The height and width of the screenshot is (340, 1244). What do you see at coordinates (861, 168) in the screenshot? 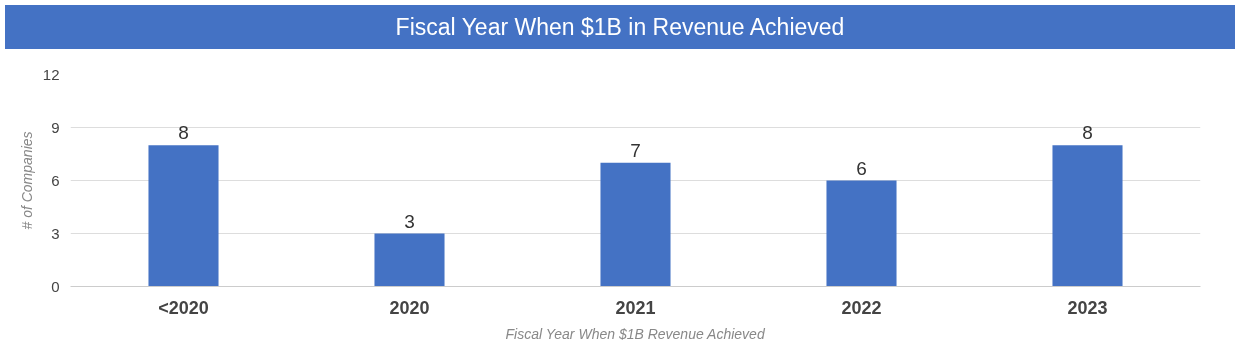
I see `data-label: 6` at bounding box center [861, 168].